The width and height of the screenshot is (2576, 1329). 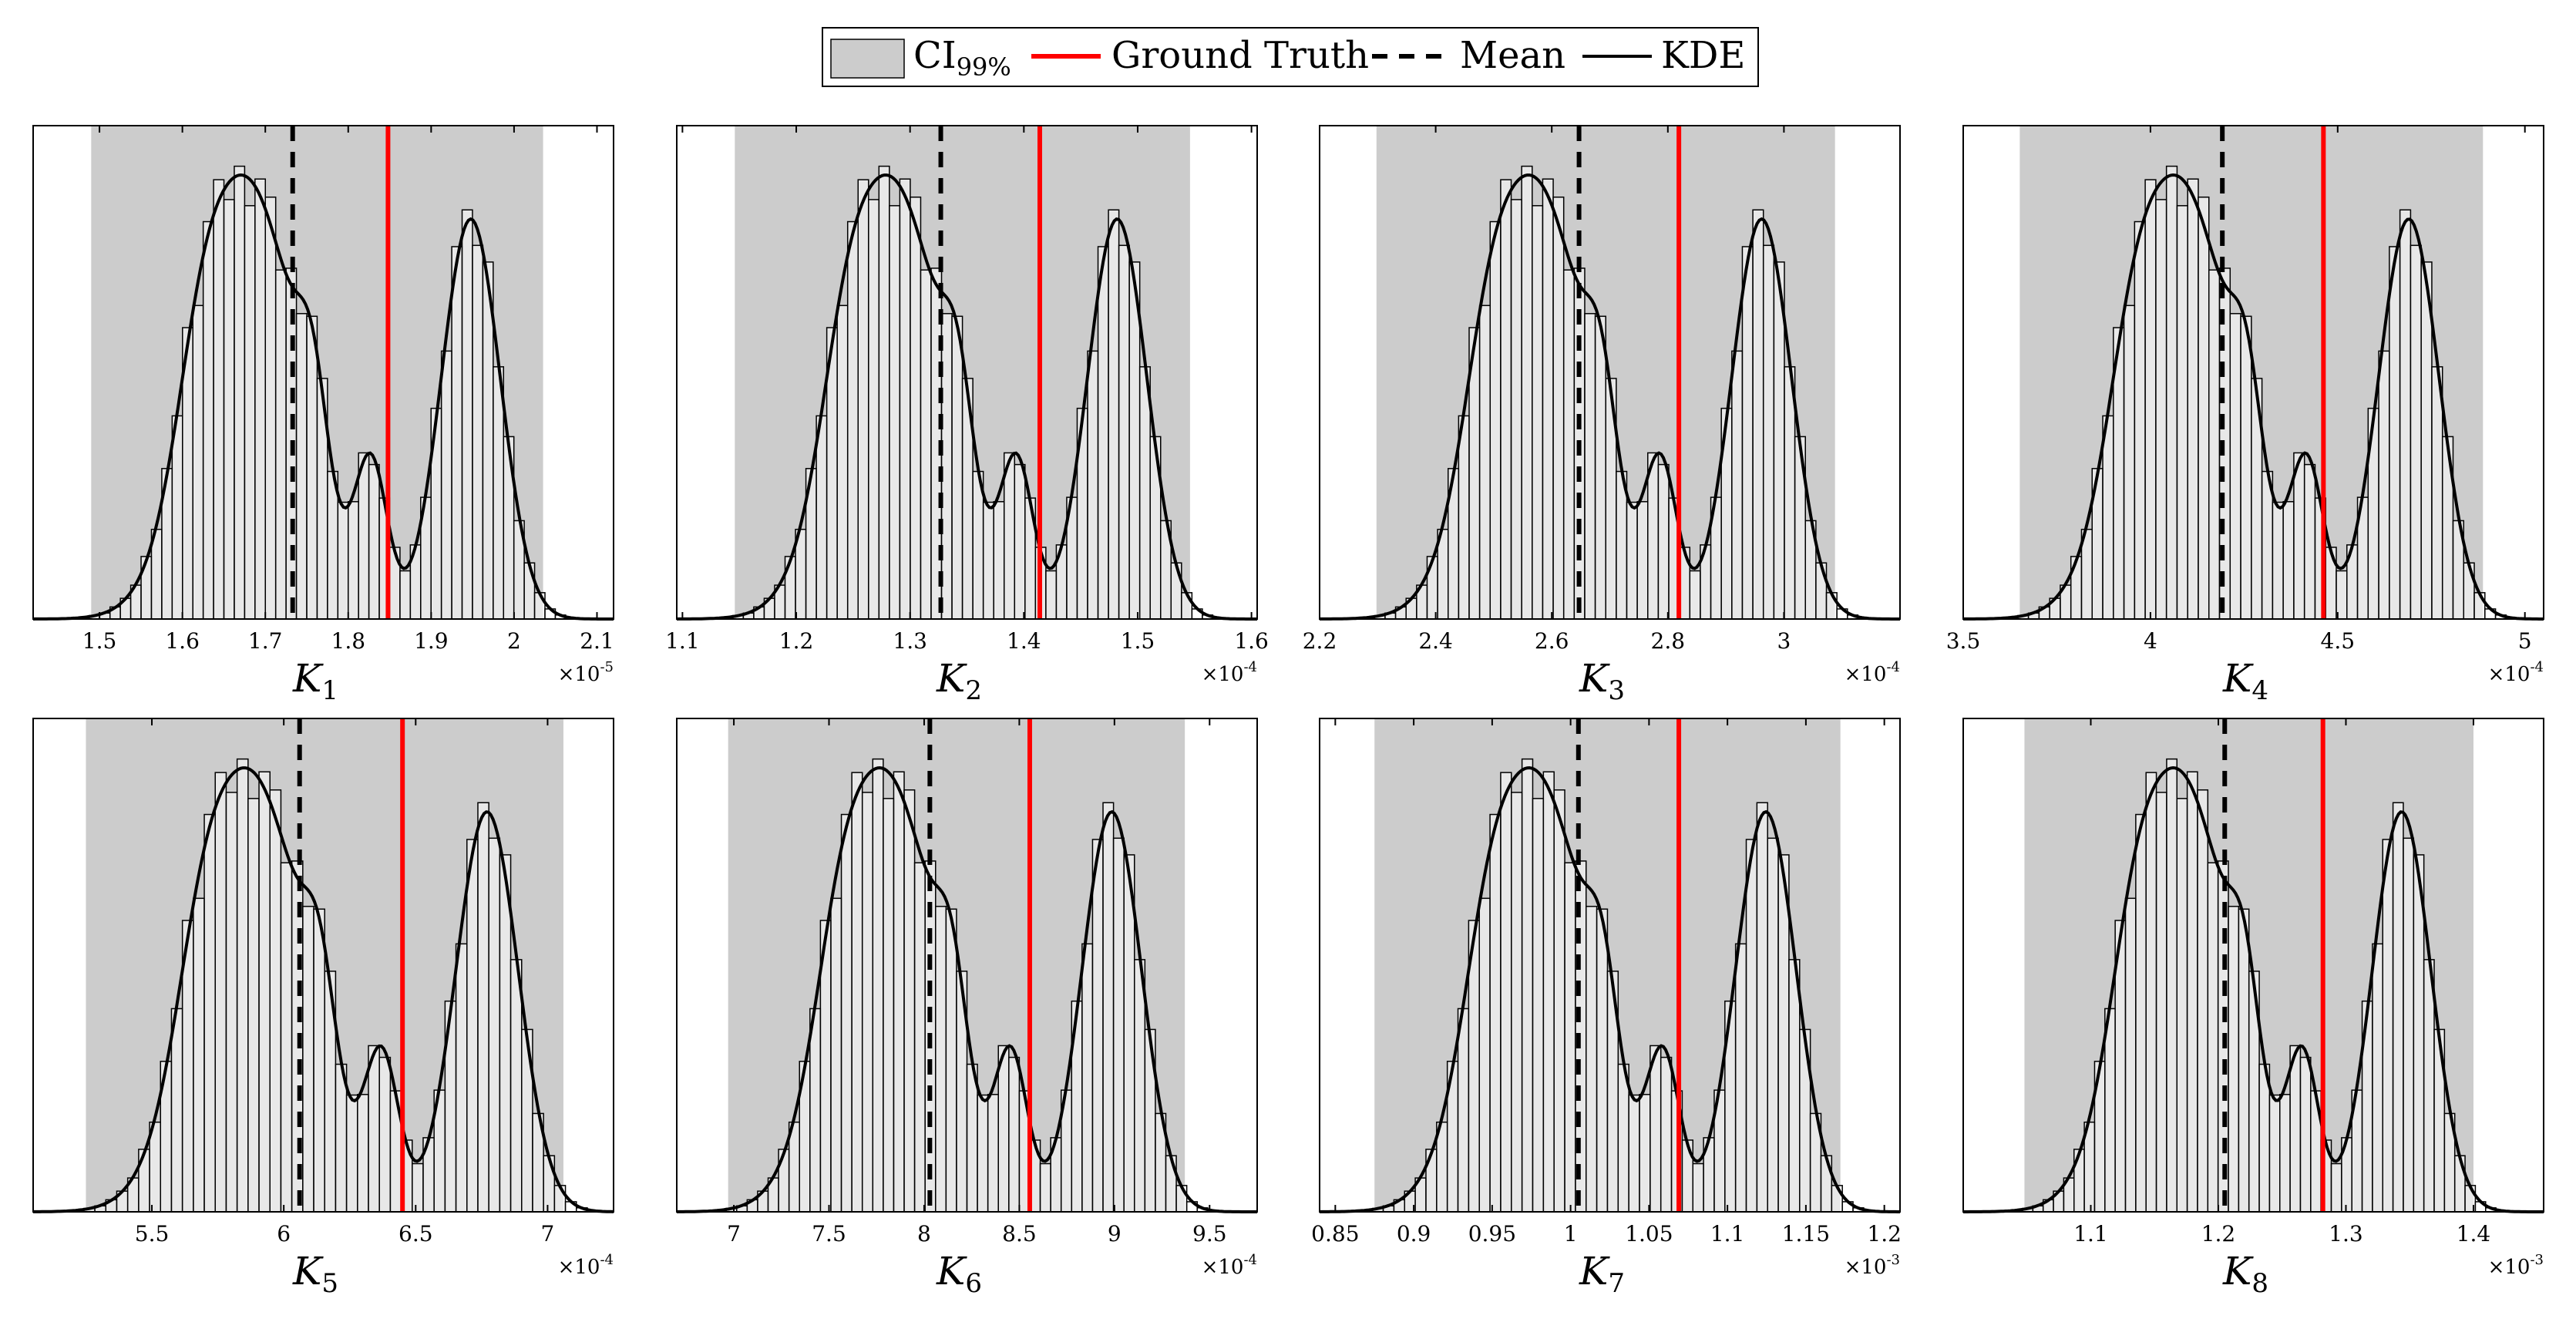 I want to click on panel-8: 1.1 1.2 1.3 1.4 ×10-3 K8, so click(x=2253, y=1008).